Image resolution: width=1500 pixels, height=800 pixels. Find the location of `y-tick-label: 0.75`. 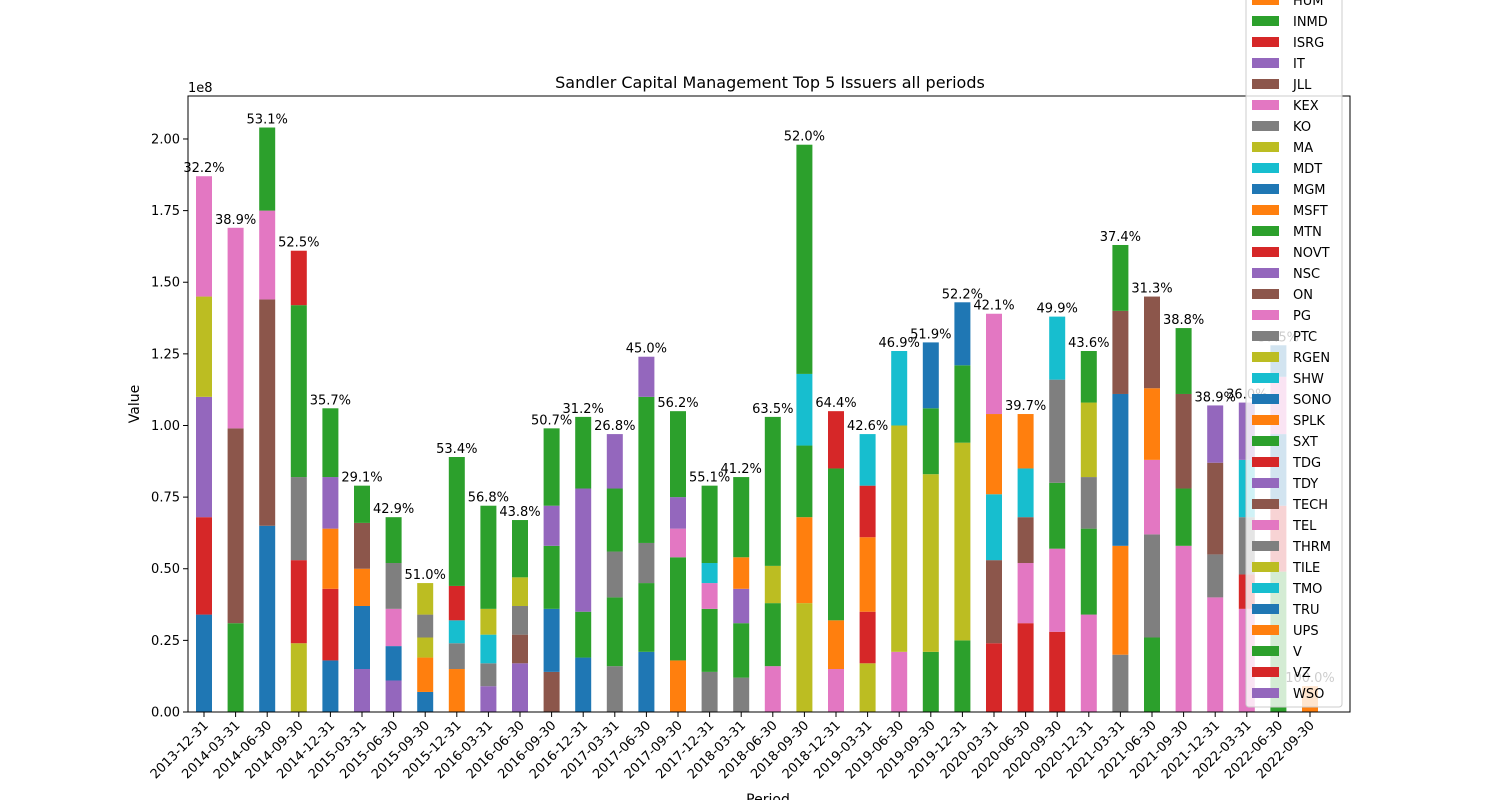

y-tick-label: 0.75 is located at coordinates (165, 498).